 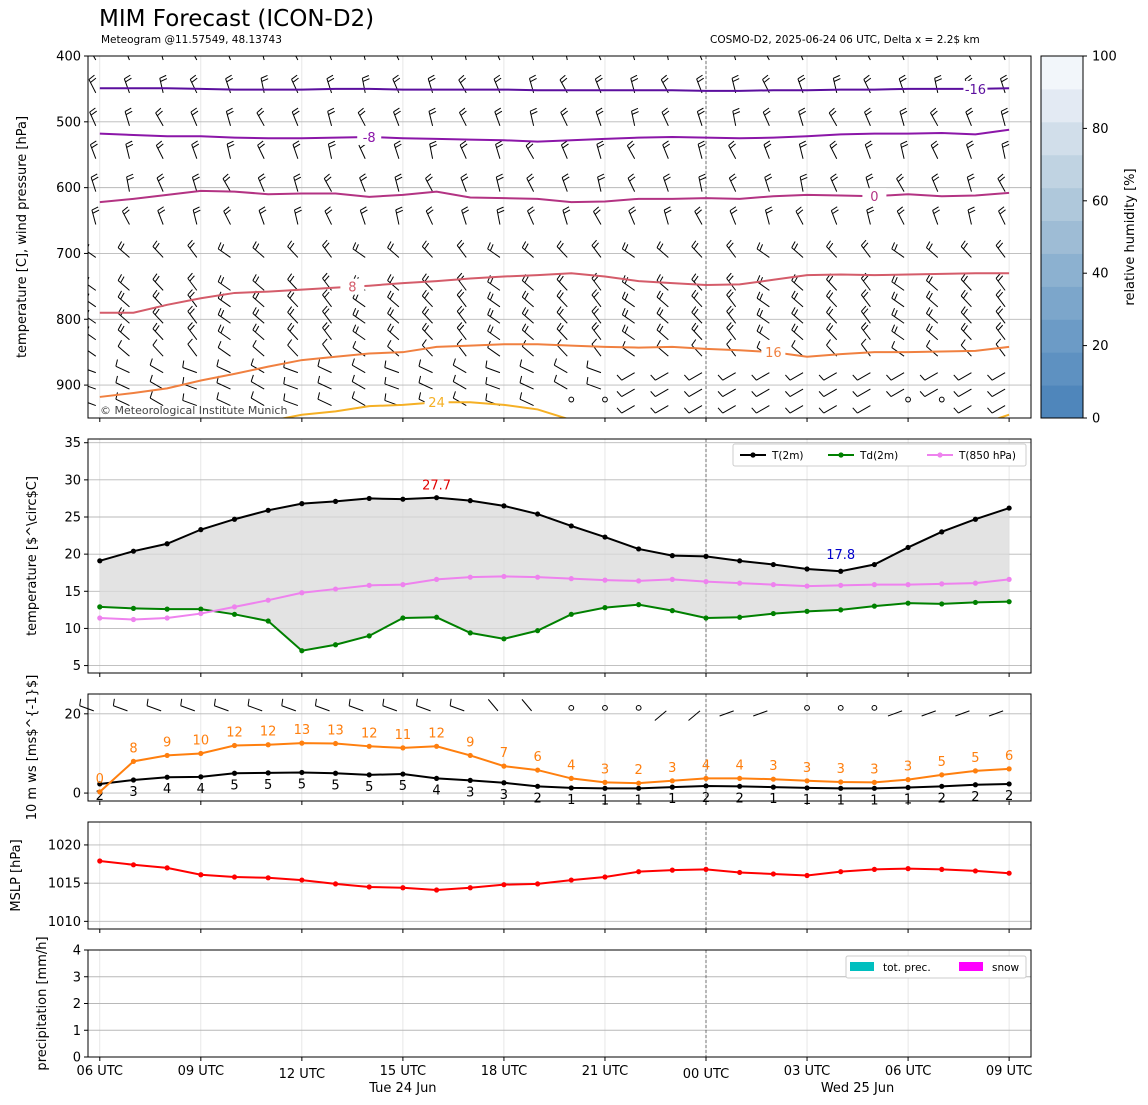 I want to click on value-label: 7, so click(x=504, y=753).